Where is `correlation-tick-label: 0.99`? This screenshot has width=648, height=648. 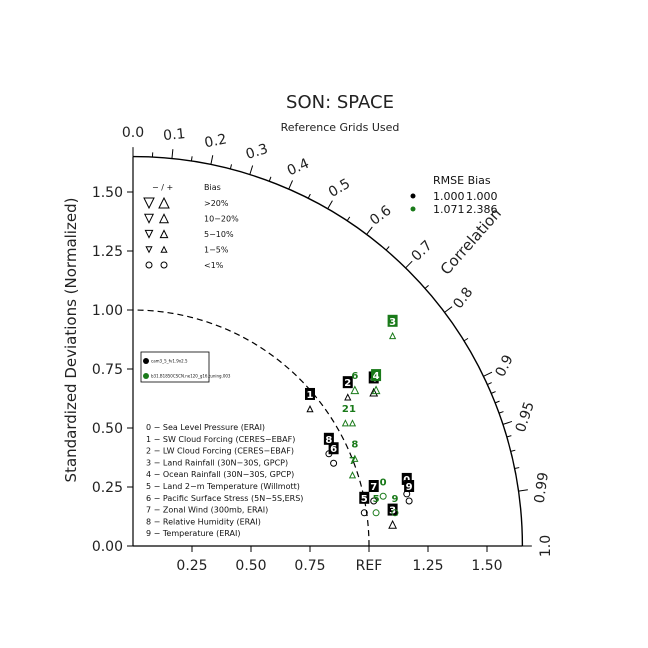
correlation-tick-label: 0.99 is located at coordinates (542, 487).